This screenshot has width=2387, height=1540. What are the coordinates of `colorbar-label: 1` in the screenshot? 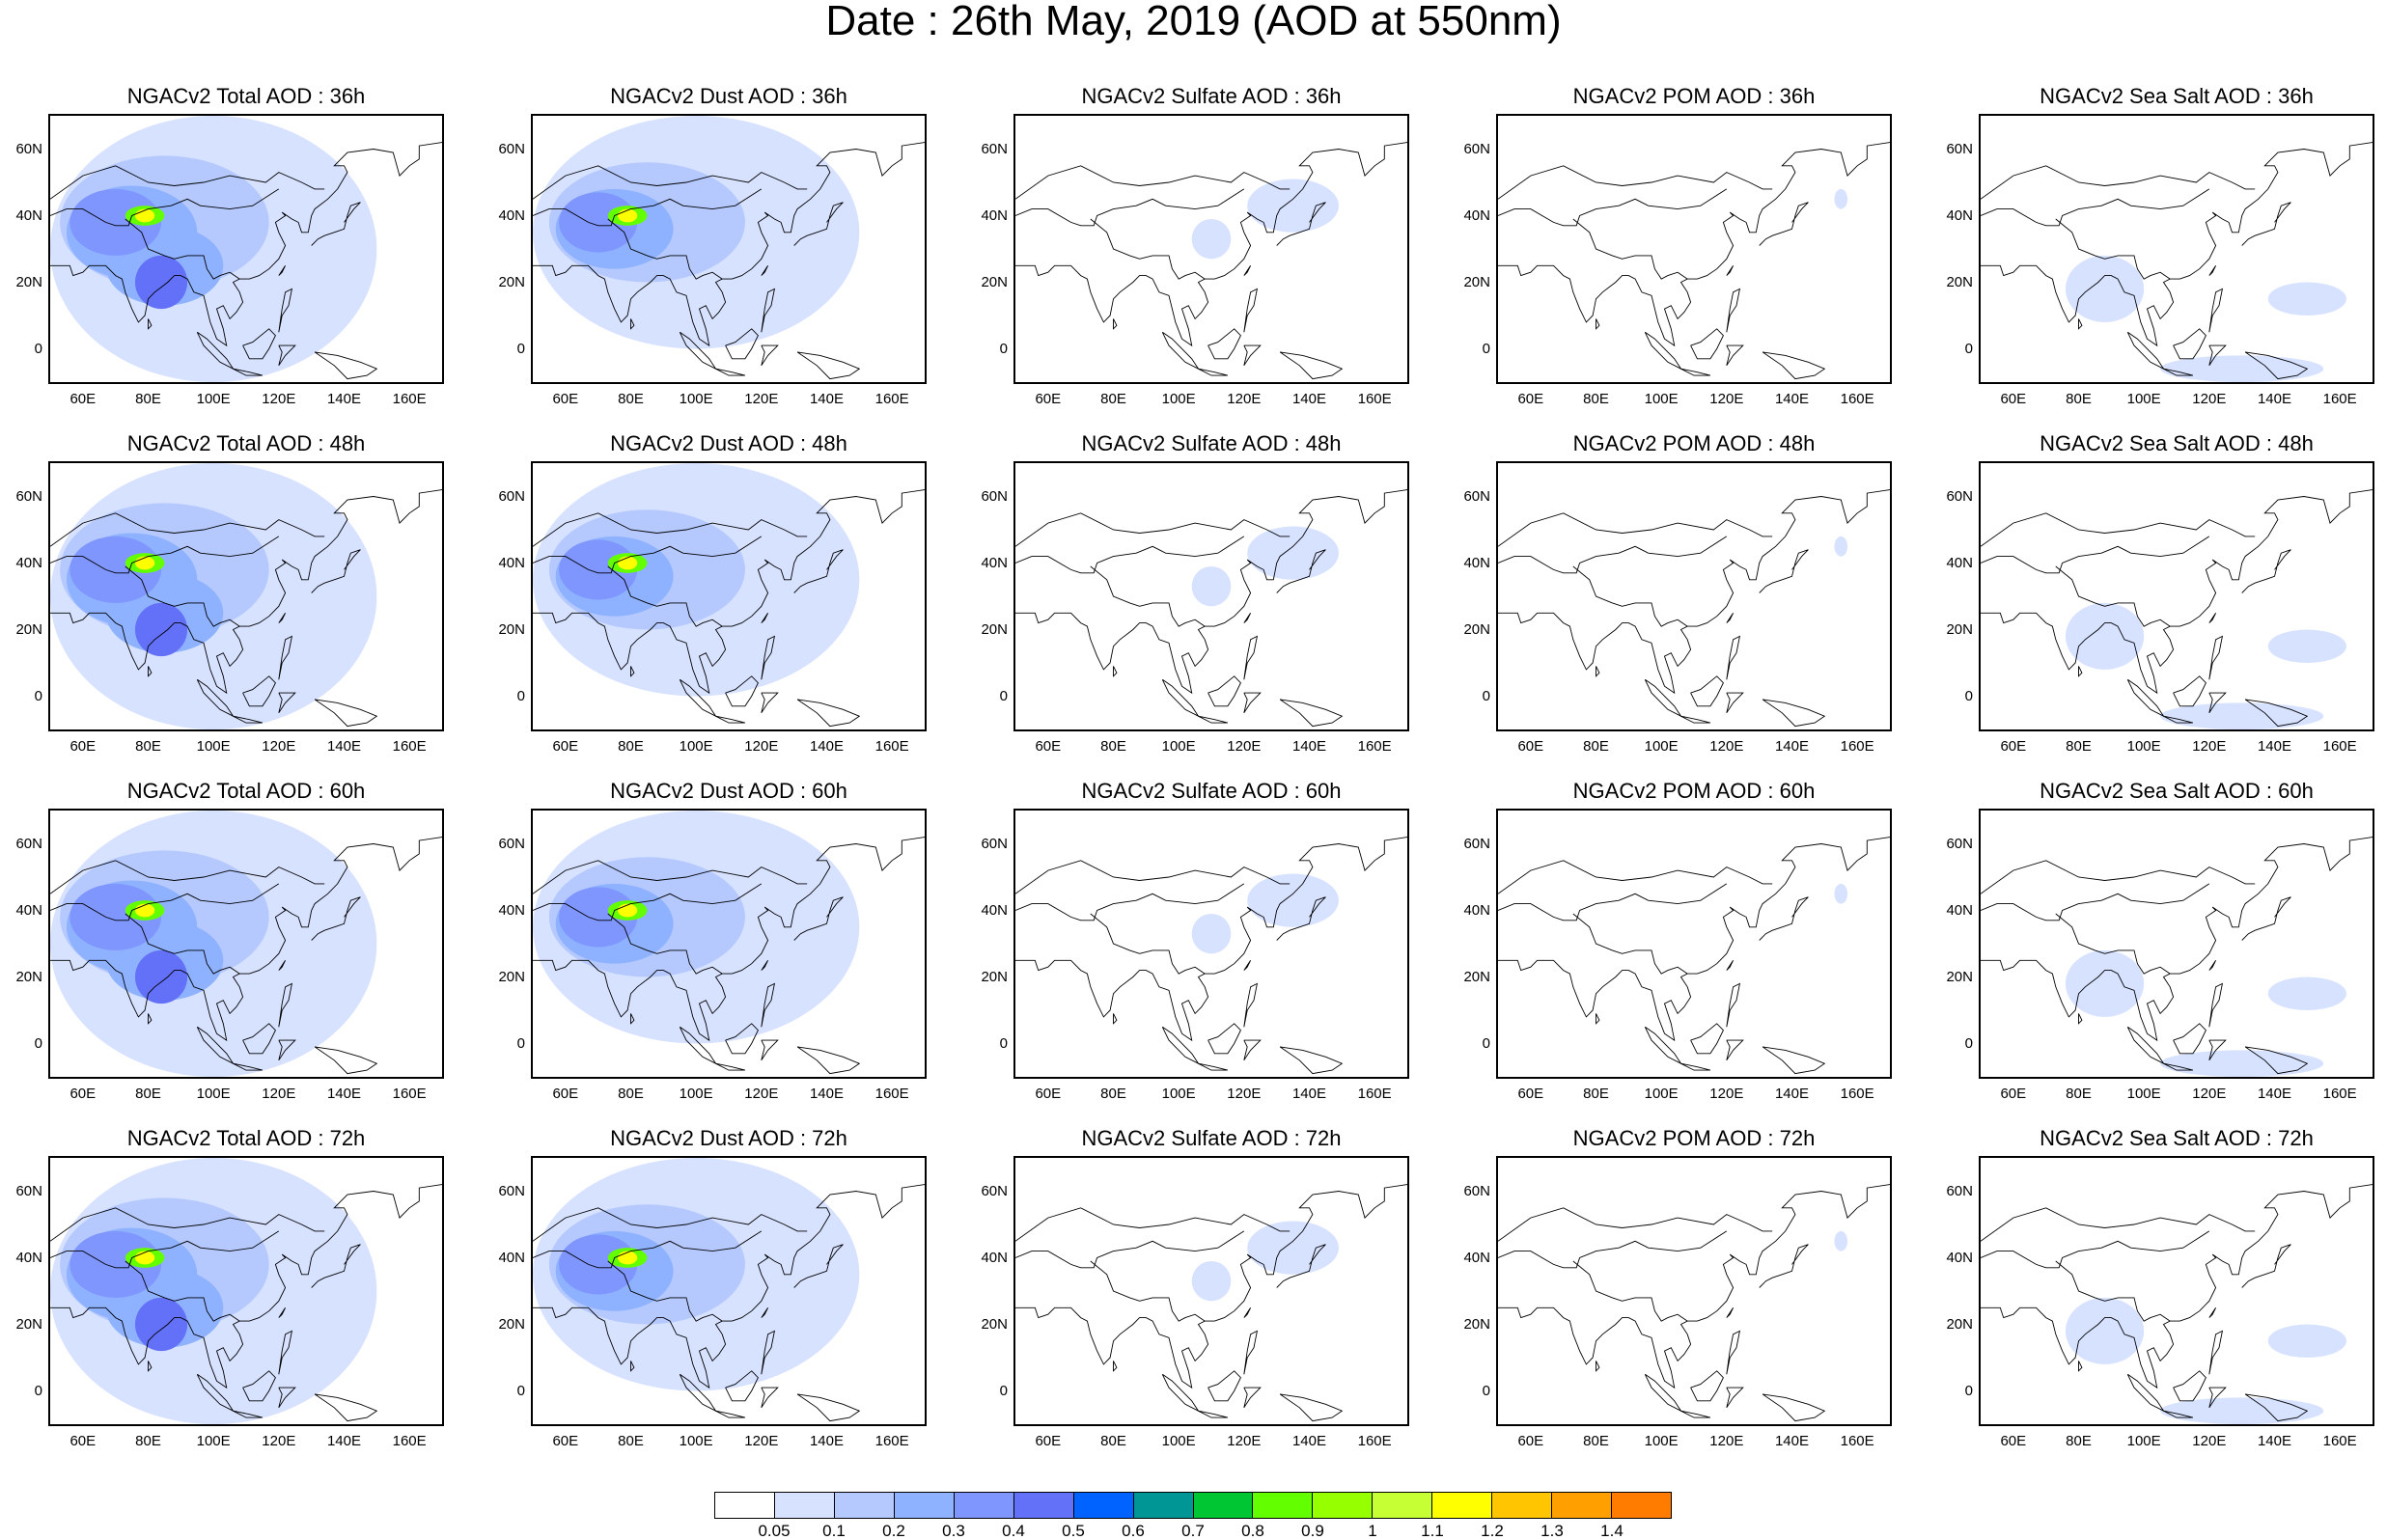 It's located at (1372, 1531).